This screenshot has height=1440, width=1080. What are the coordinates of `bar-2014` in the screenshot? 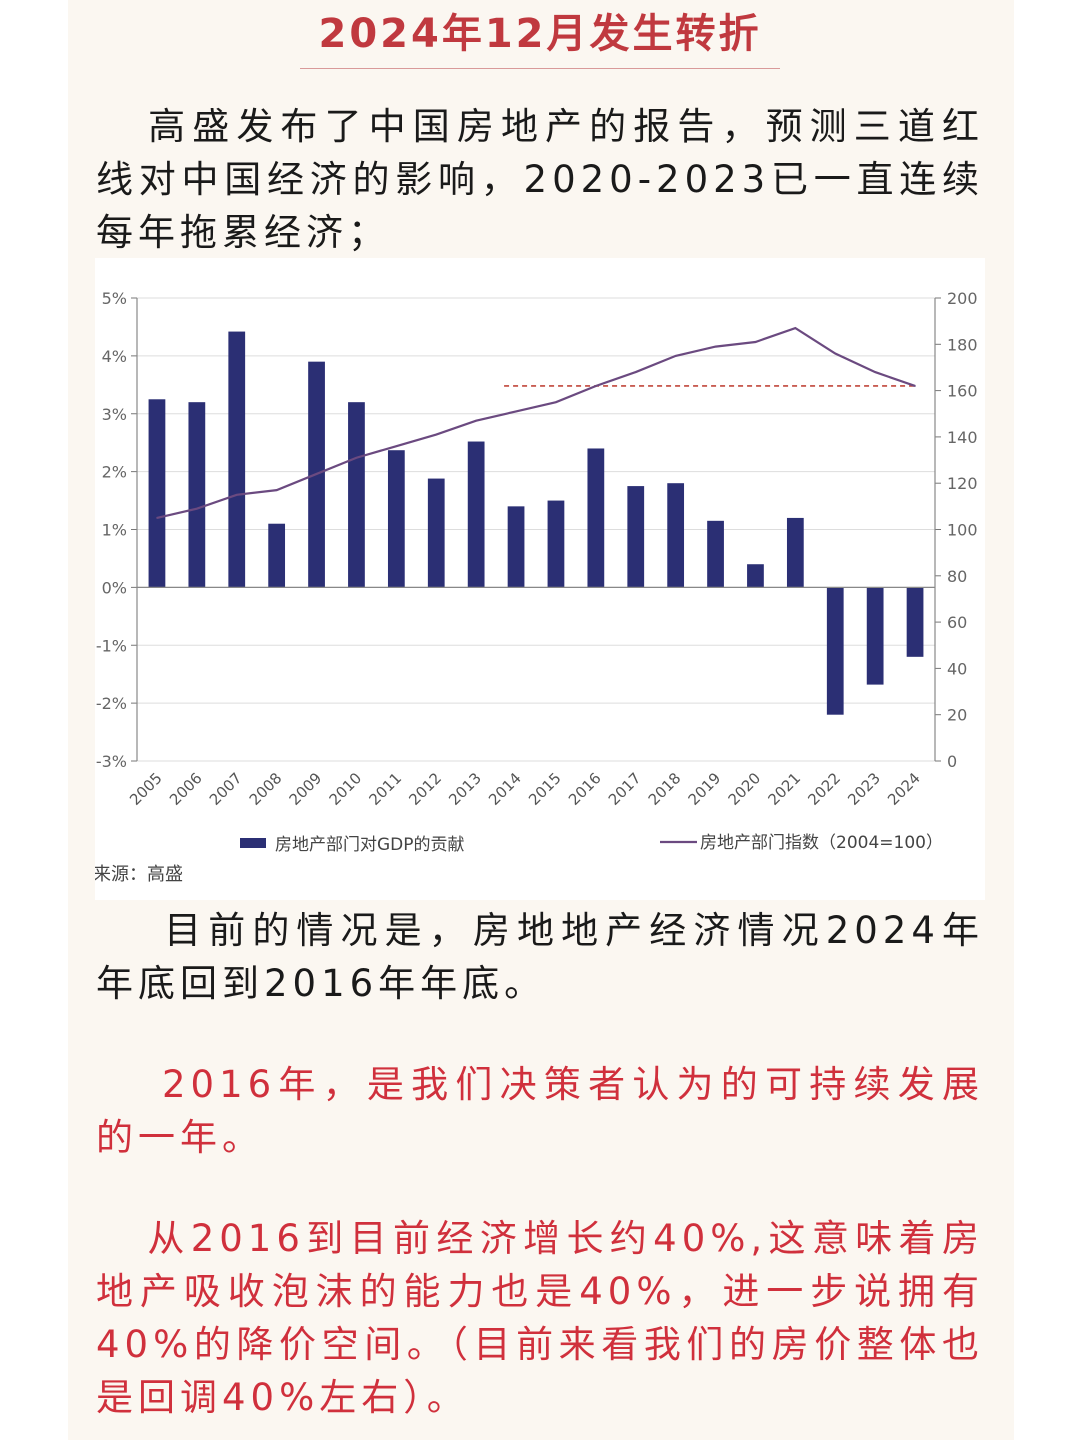 It's located at (516, 547).